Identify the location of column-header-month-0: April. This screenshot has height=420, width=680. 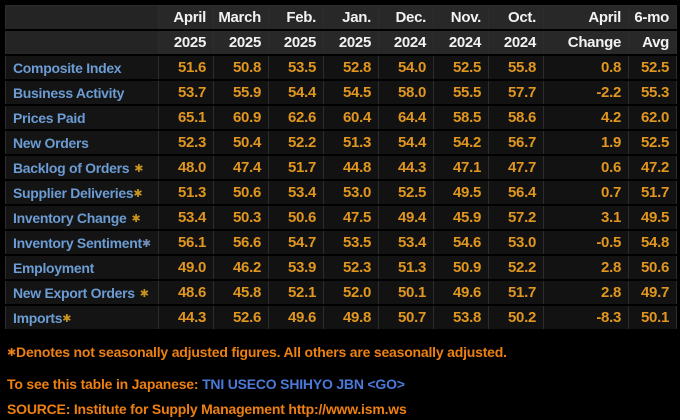
(186, 18).